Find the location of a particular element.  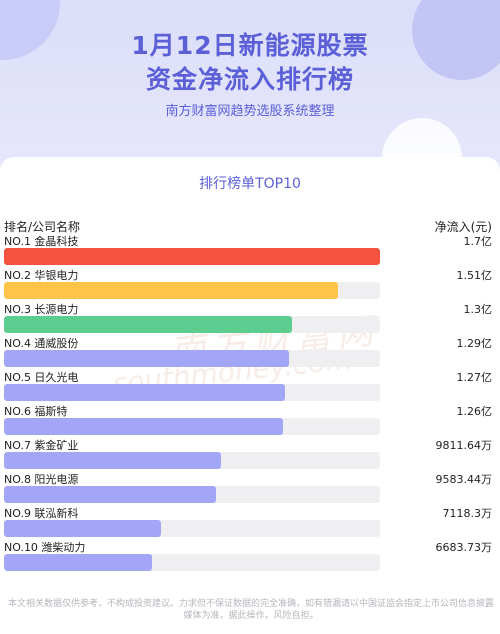

bar-value-label: 1.29亿 is located at coordinates (474, 343).